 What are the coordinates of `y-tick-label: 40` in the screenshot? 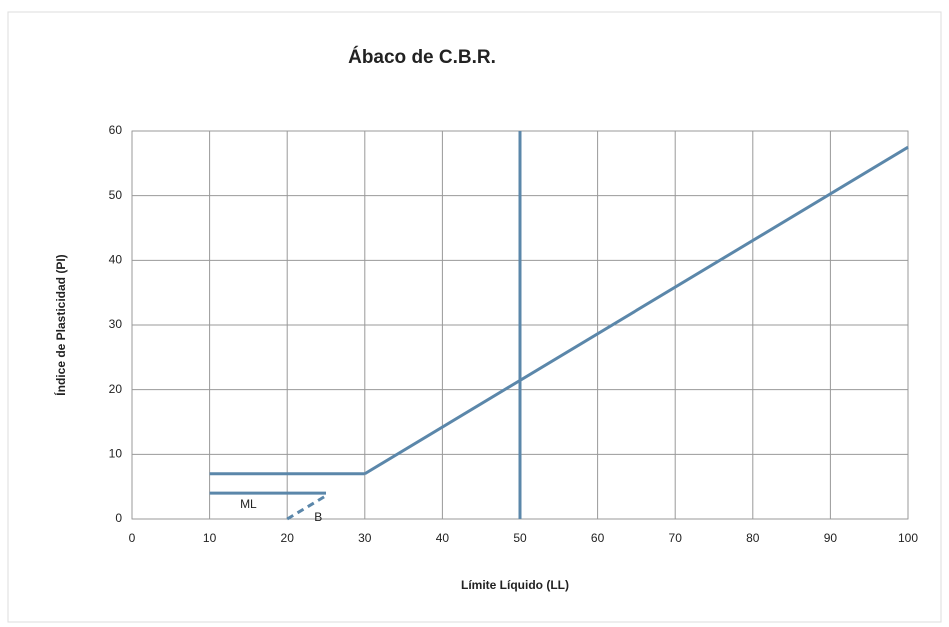 It's located at (116, 260).